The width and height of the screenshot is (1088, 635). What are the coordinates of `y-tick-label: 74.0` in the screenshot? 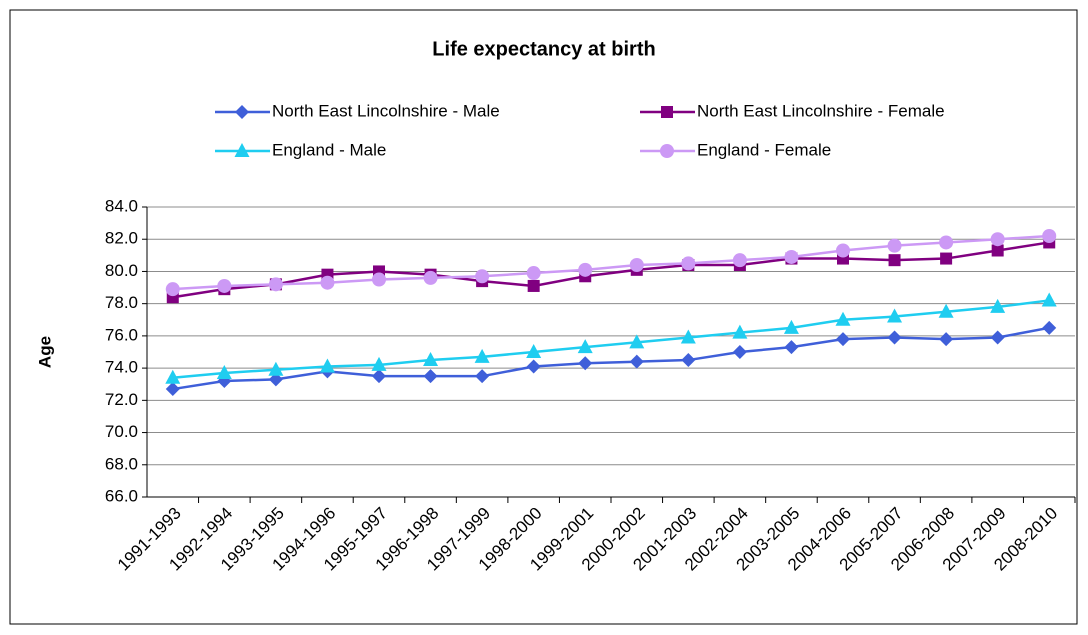 It's located at (121, 367).